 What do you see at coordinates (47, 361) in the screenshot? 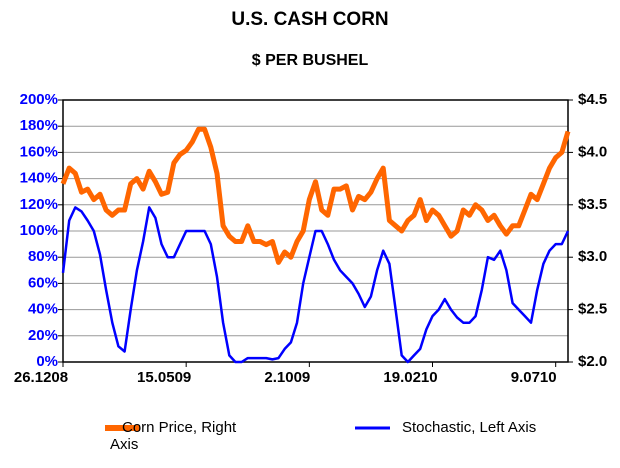
I see `y-tick-label: 0%` at bounding box center [47, 361].